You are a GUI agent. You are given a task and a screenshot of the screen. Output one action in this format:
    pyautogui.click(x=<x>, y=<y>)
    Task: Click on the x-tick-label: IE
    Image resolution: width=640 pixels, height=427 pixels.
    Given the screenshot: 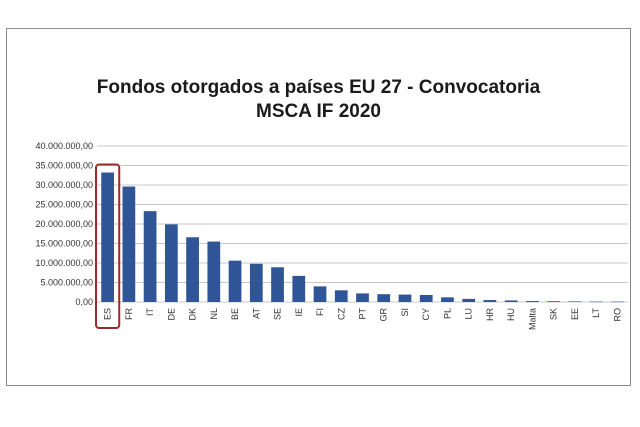 What is the action you would take?
    pyautogui.click(x=299, y=312)
    